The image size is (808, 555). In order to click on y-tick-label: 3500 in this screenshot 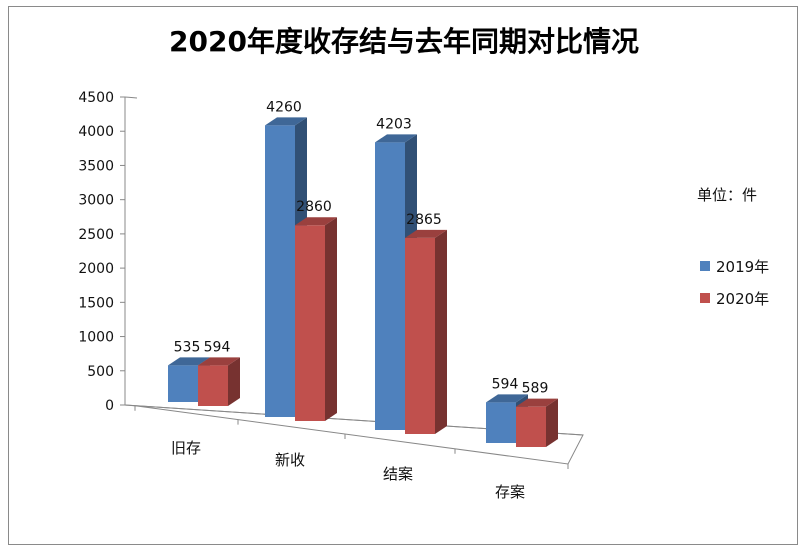, I will do `click(96, 166)`.